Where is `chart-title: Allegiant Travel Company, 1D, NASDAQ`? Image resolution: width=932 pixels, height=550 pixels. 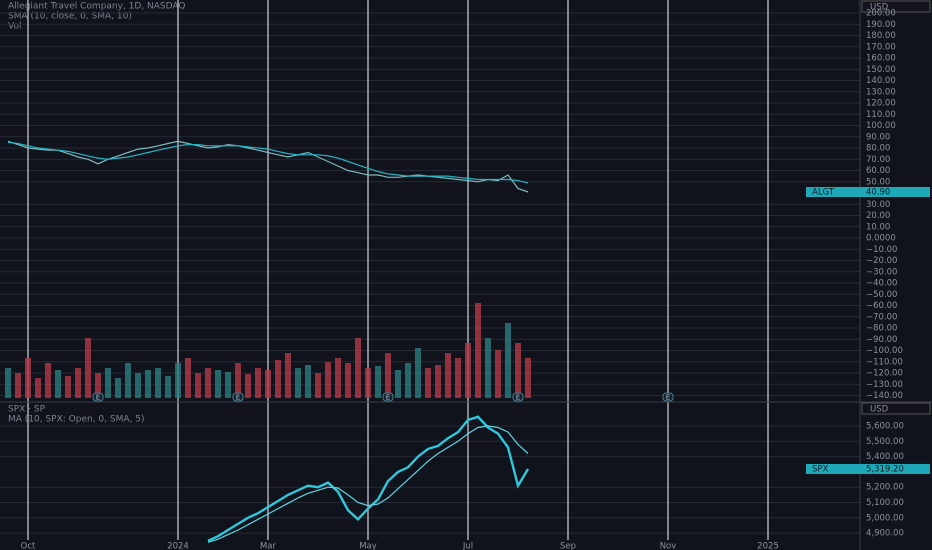 chart-title: Allegiant Travel Company, 1D, NASDAQ is located at coordinates (97, 7).